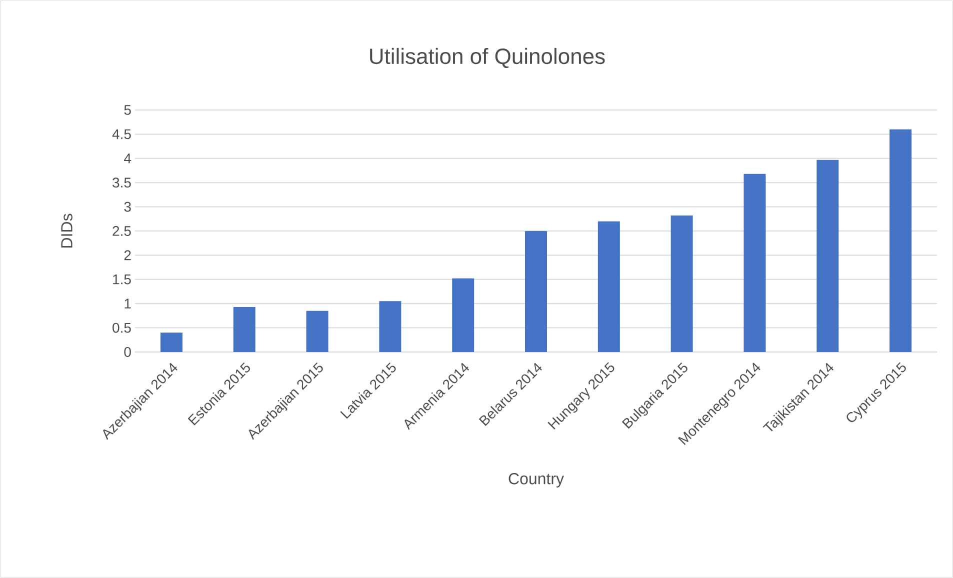  What do you see at coordinates (121, 231) in the screenshot?
I see `y-tick-label: 2.5` at bounding box center [121, 231].